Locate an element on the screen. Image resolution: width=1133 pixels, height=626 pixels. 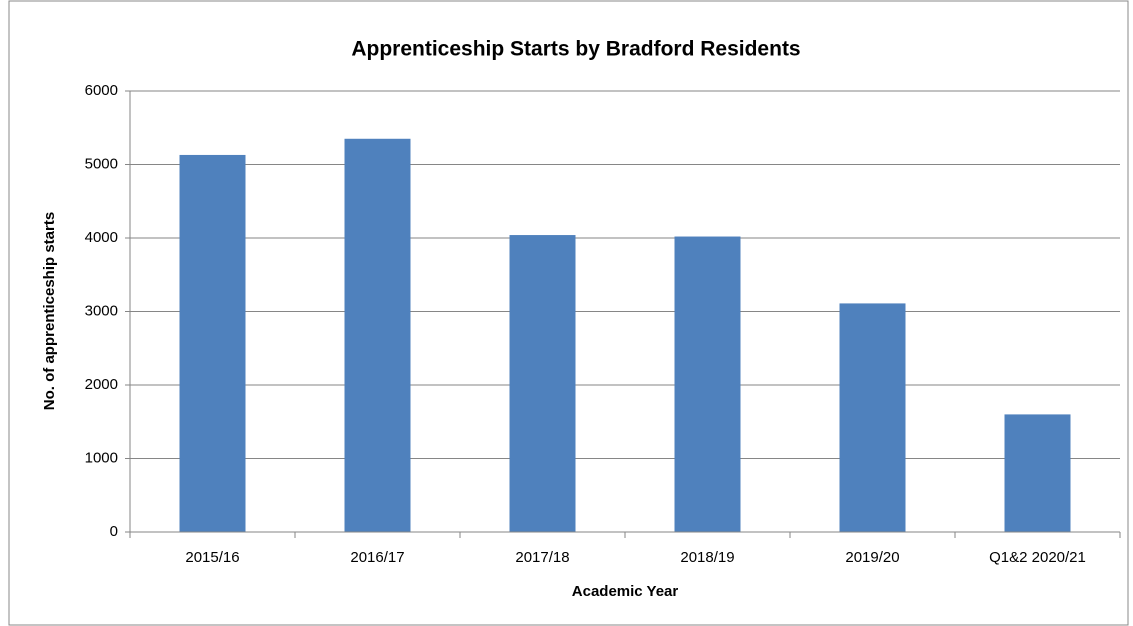
y-tick-label: 0 is located at coordinates (114, 531).